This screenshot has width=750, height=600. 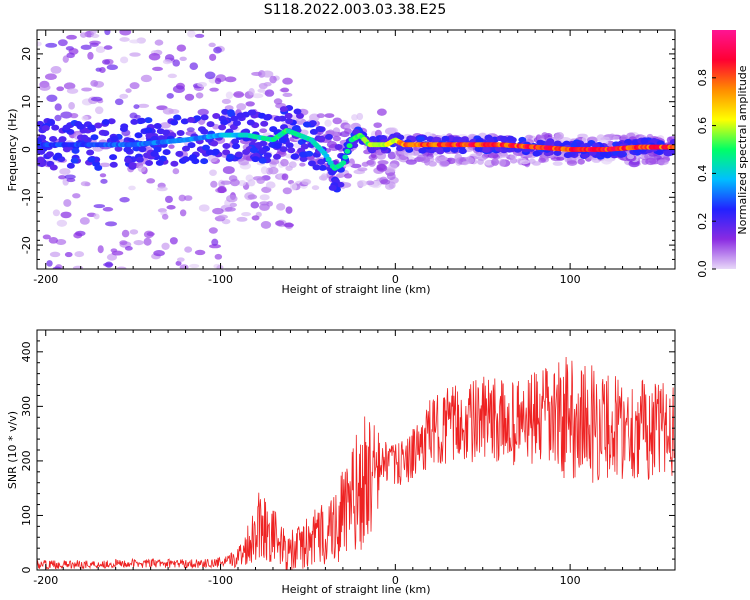 What do you see at coordinates (26, 149) in the screenshot?
I see `spectrogram-ytick-label: 0` at bounding box center [26, 149].